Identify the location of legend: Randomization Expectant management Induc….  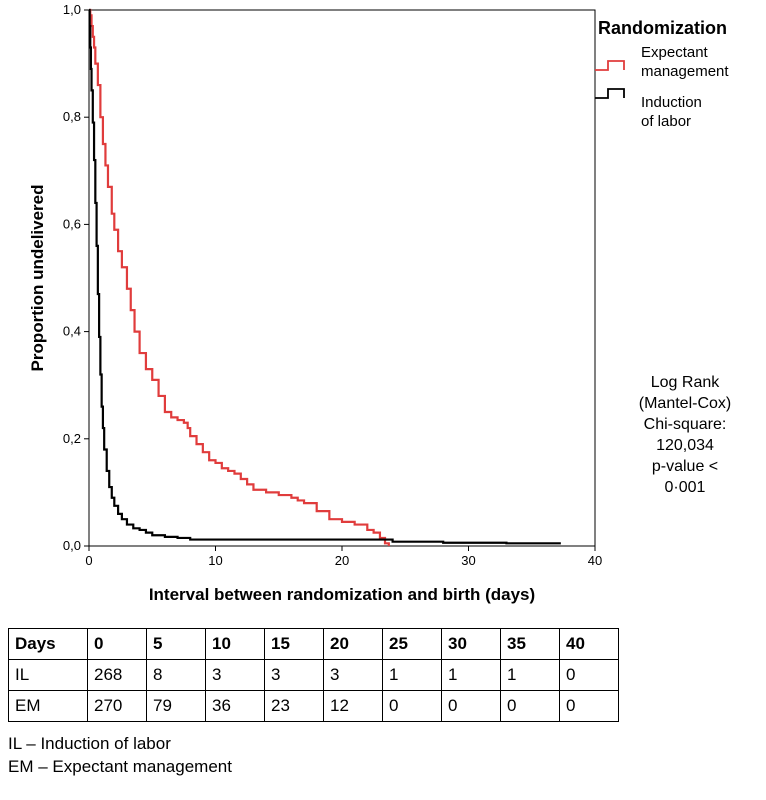
(662, 74).